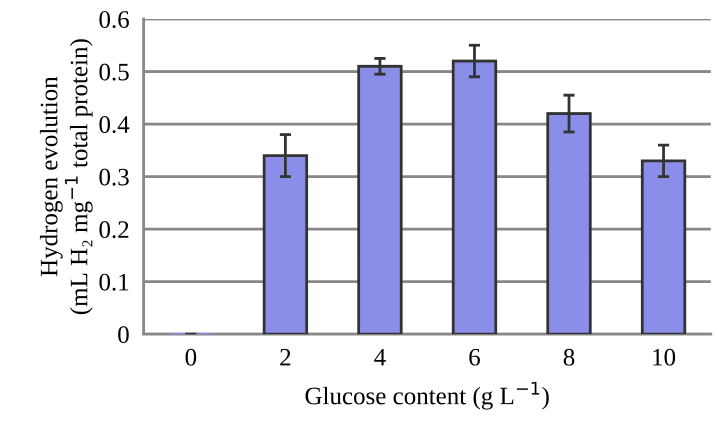  What do you see at coordinates (114, 72) in the screenshot?
I see `y-tick-label: 0.5` at bounding box center [114, 72].